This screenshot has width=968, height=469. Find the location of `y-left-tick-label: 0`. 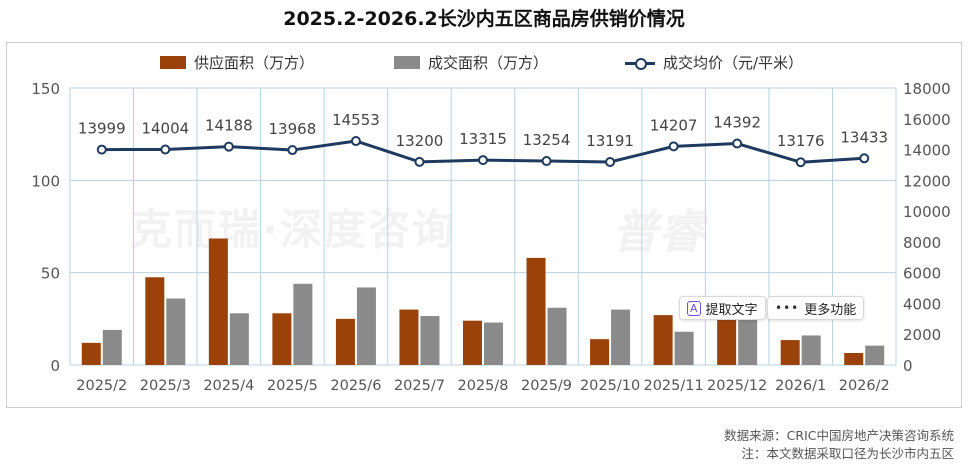

y-left-tick-label: 0 is located at coordinates (55, 366).